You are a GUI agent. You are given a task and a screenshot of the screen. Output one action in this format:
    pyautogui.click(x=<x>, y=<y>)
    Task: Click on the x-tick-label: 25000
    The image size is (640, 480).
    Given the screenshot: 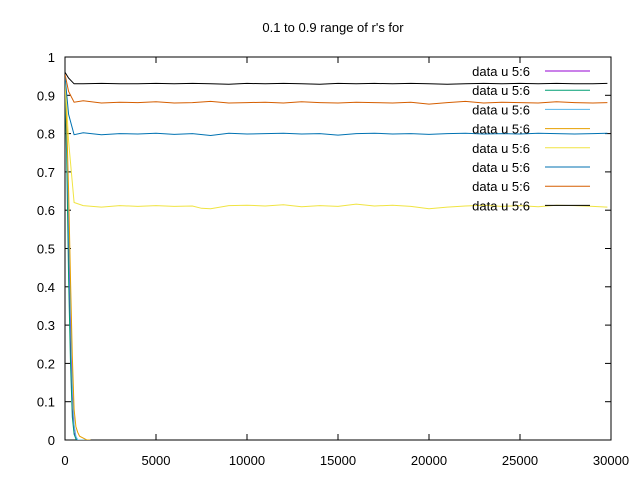 What is the action you would take?
    pyautogui.click(x=520, y=460)
    